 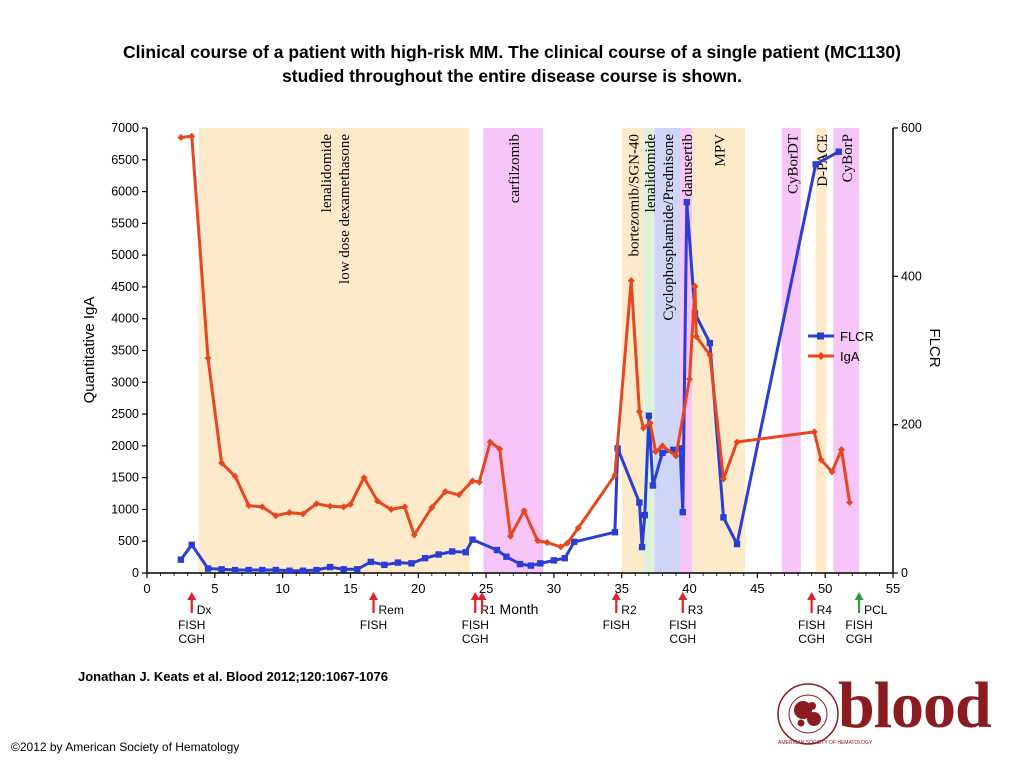 I want to click on event-sub-5-1: CGH, so click(x=682, y=639).